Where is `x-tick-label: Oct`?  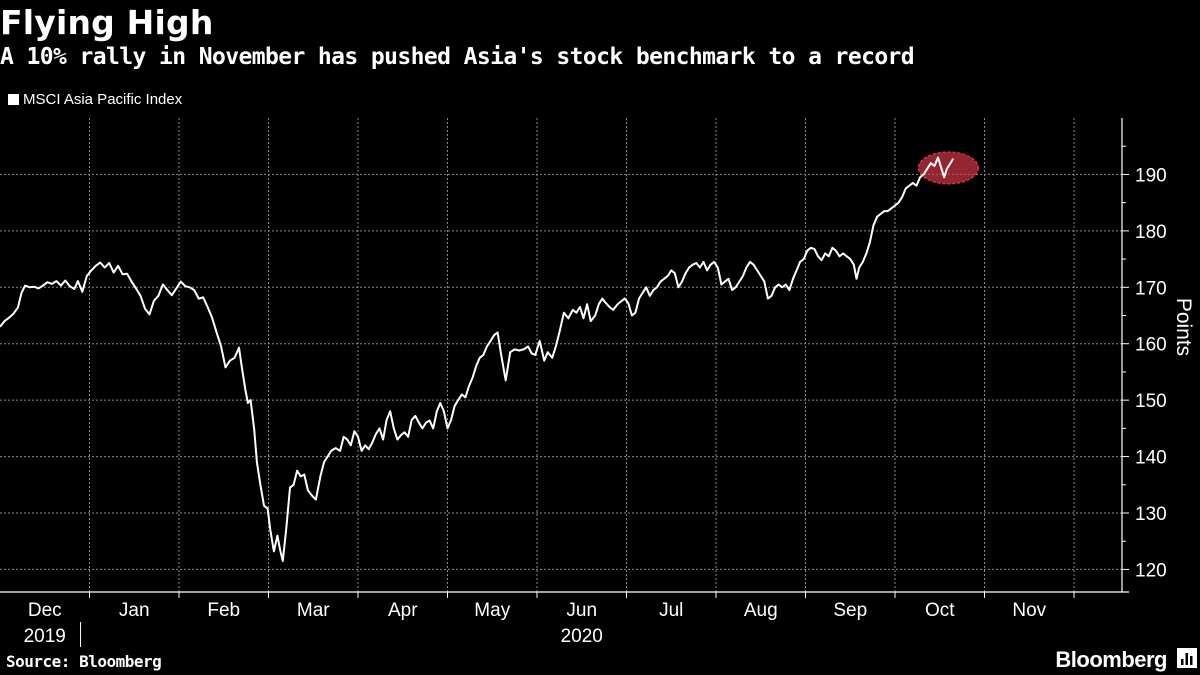 x-tick-label: Oct is located at coordinates (940, 610).